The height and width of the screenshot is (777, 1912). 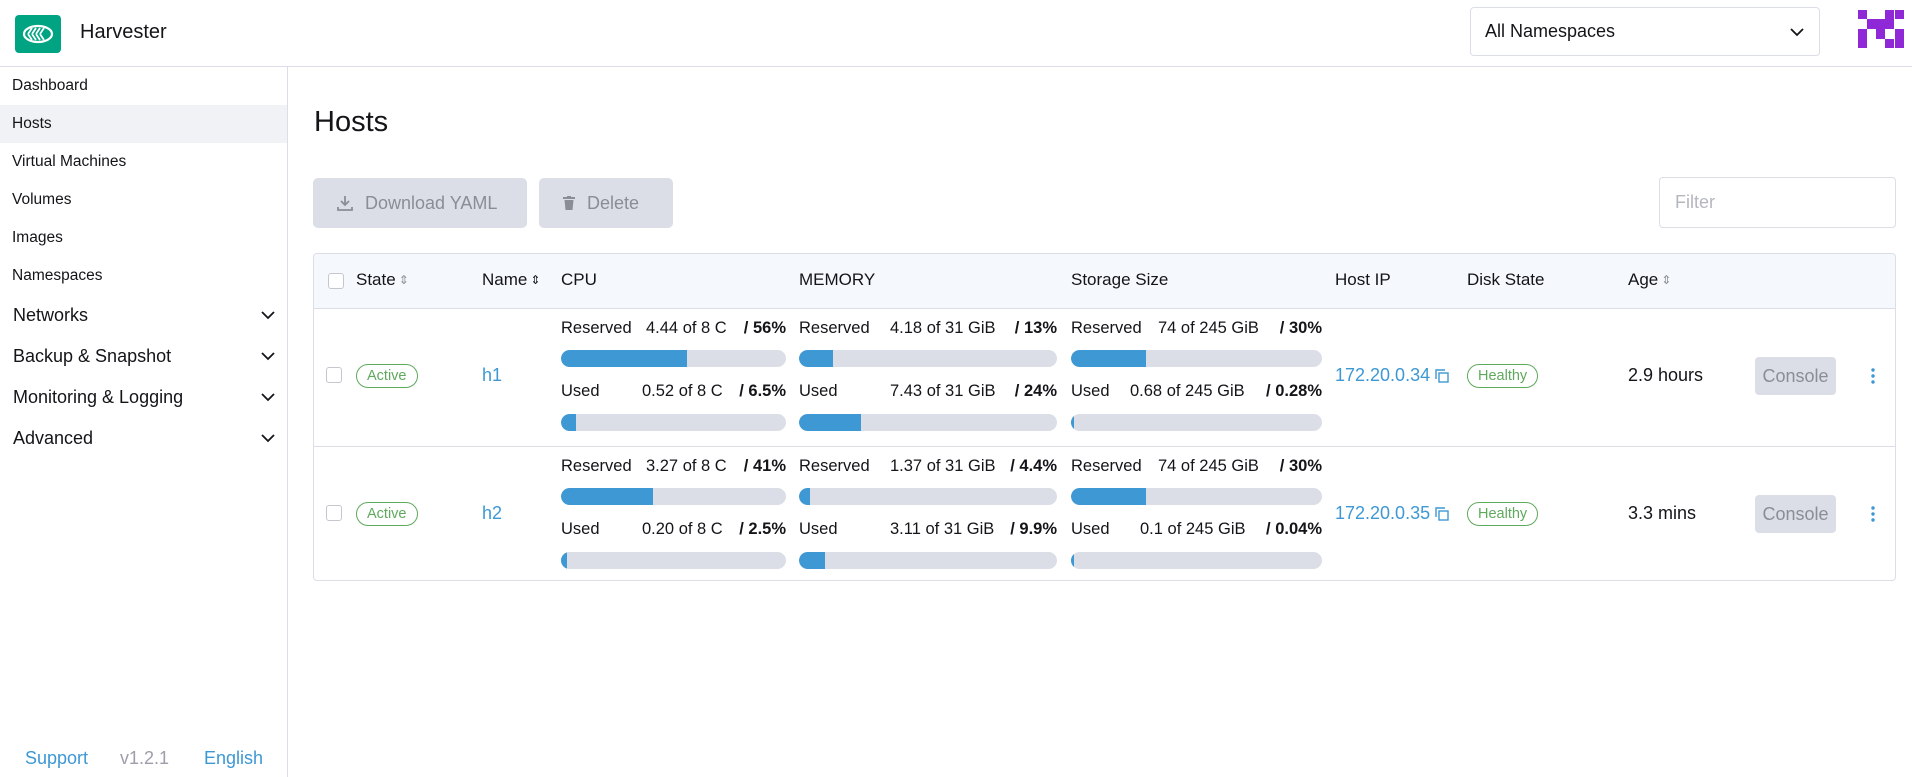 I want to click on column-label: Storage Size, so click(x=1120, y=279).